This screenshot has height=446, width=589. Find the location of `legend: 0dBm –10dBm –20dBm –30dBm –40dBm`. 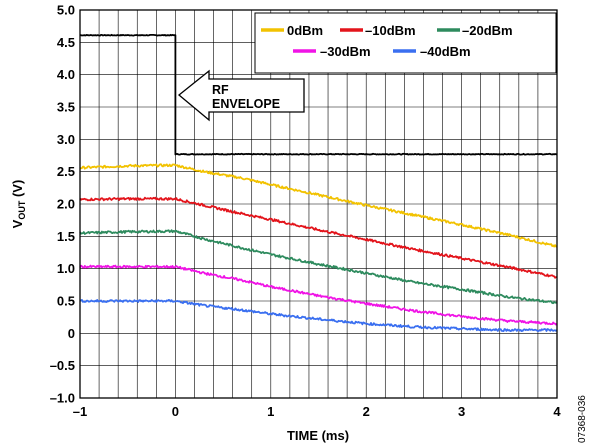

legend: 0dBm –10dBm –20dBm –30dBm –40dBm is located at coordinates (405, 43).